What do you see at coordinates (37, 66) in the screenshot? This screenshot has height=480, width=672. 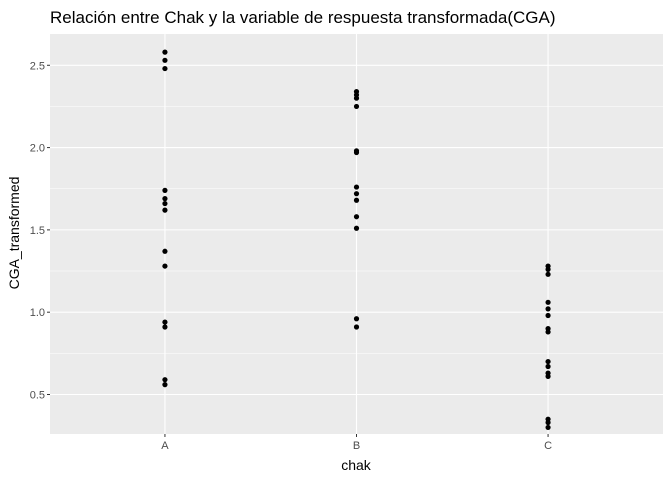 I see `y-tick-label: 2.5` at bounding box center [37, 66].